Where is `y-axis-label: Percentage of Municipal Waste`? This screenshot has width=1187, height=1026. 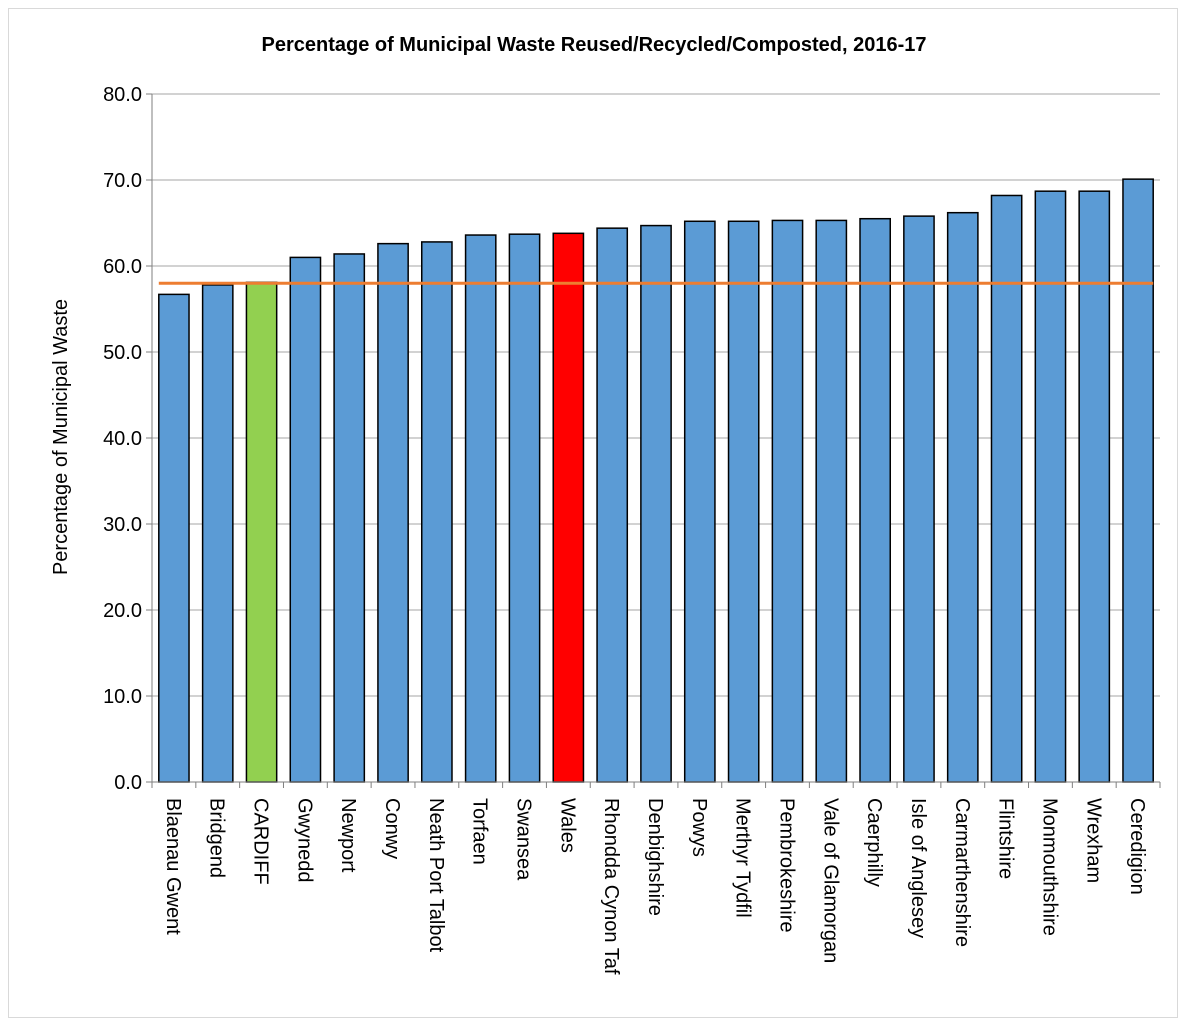
y-axis-label: Percentage of Municipal Waste is located at coordinates (61, 437).